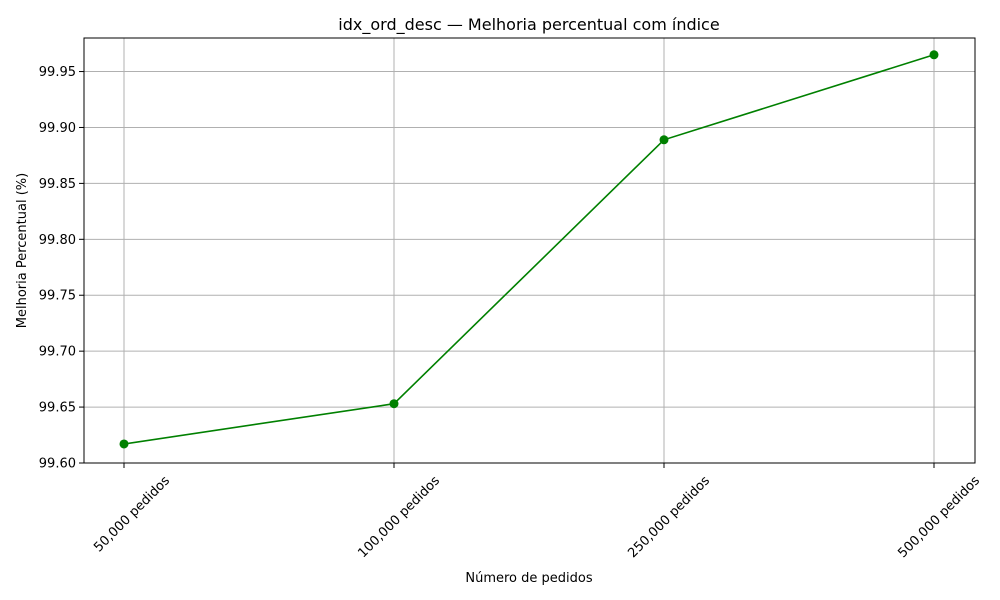 This screenshot has width=1000, height=600. Describe the element at coordinates (939, 517) in the screenshot. I see `x-tick-label: 500,000 pedidos` at that location.